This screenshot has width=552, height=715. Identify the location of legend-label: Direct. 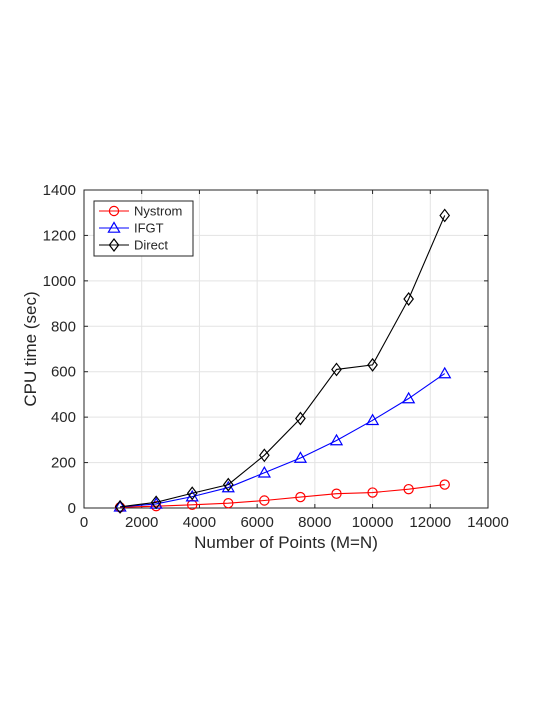
(151, 245).